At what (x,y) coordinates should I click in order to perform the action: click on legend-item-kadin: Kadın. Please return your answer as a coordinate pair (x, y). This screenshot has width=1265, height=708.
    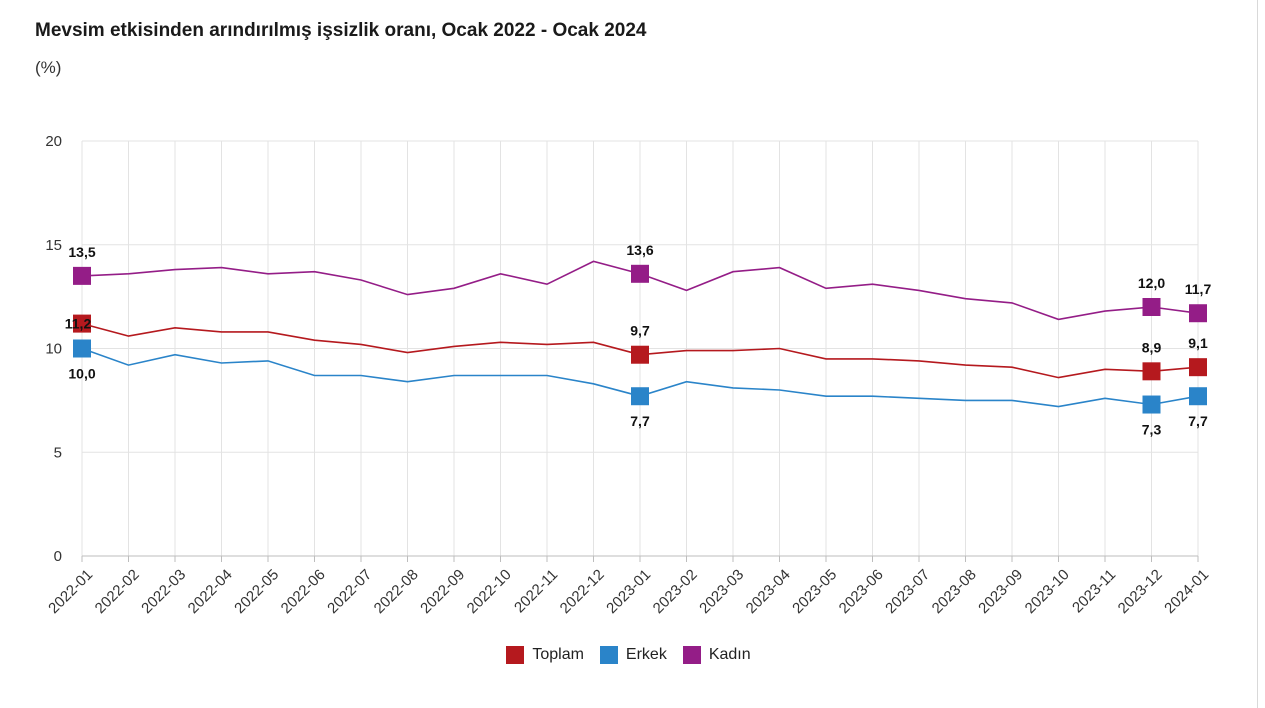
    Looking at the image, I should click on (716, 655).